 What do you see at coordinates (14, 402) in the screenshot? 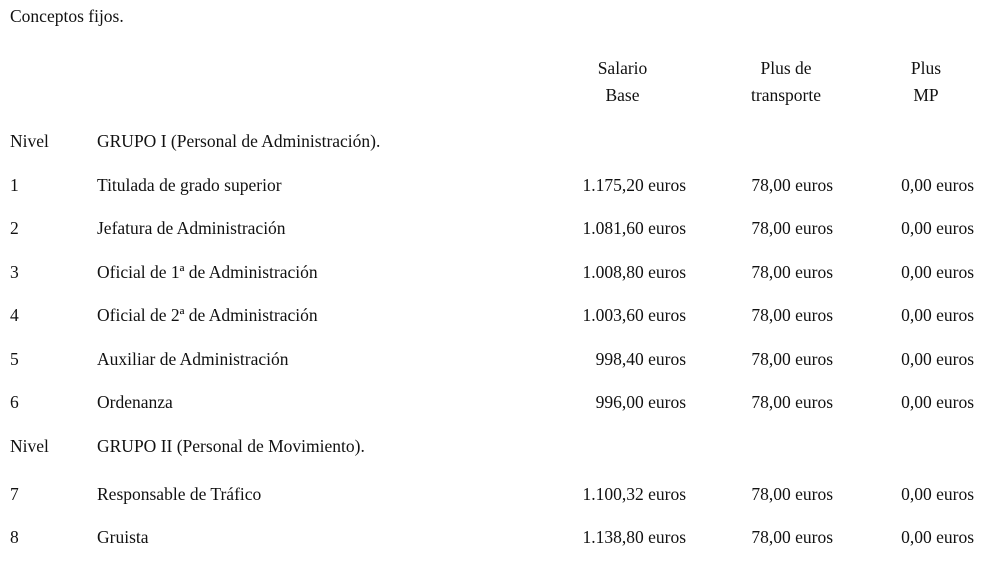
I see `nivel-cell: 6` at bounding box center [14, 402].